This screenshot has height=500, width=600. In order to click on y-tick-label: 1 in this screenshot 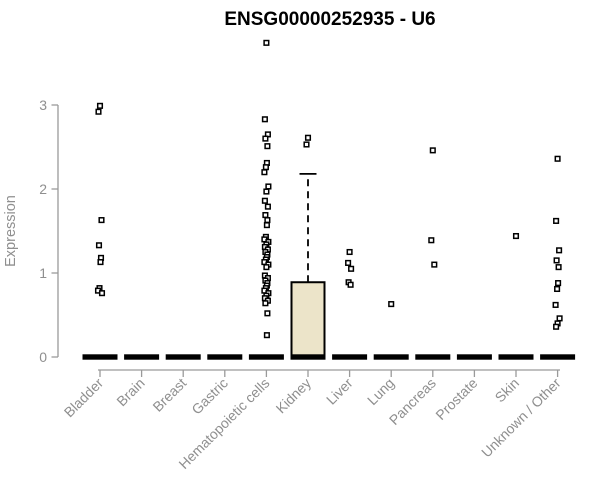, I will do `click(43, 273)`.